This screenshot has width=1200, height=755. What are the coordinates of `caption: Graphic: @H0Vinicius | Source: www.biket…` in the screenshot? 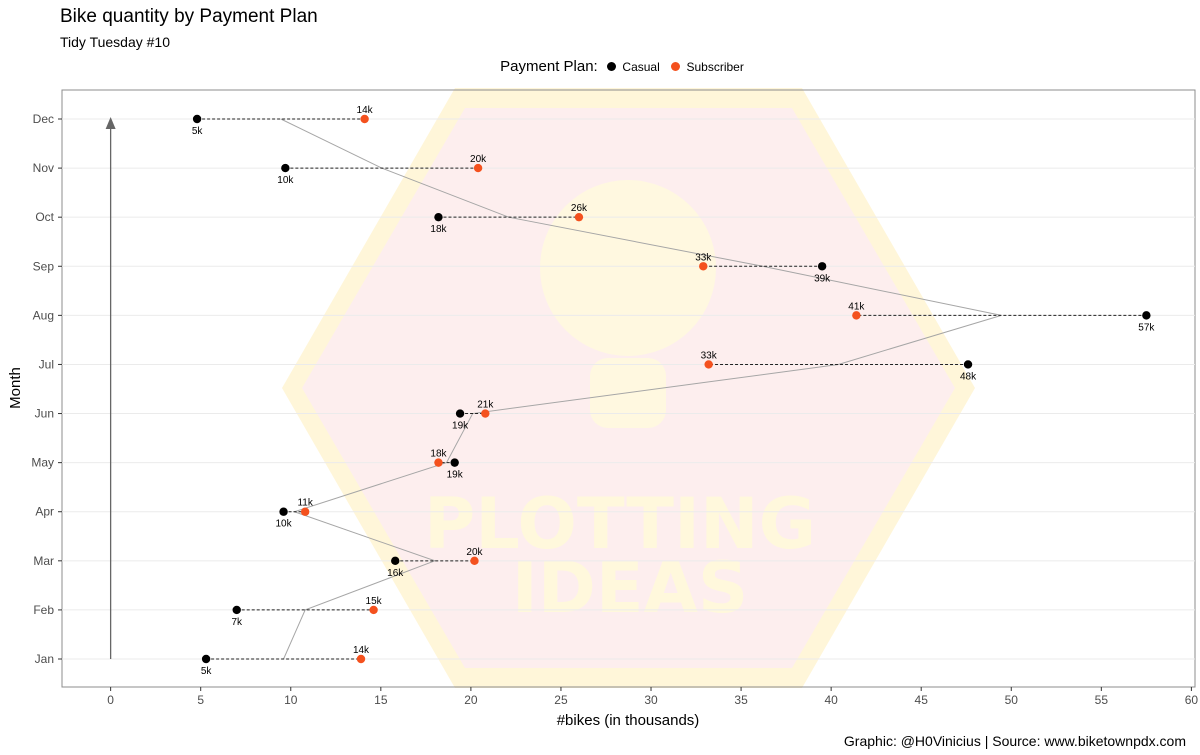 It's located at (1014, 741).